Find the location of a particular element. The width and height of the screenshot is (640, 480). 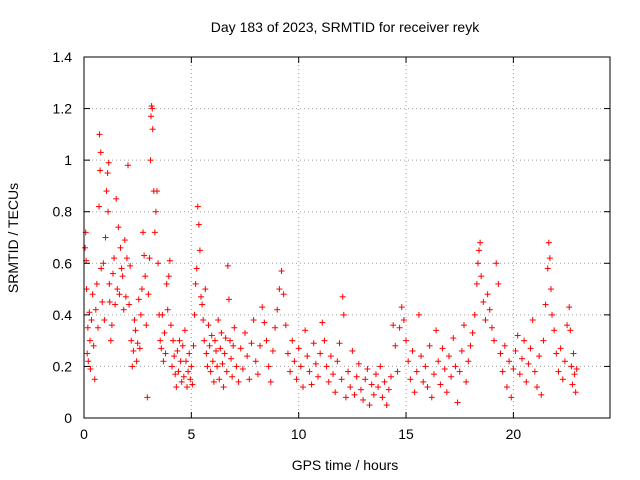

y-tick-label: 0.6 is located at coordinates (63, 263).